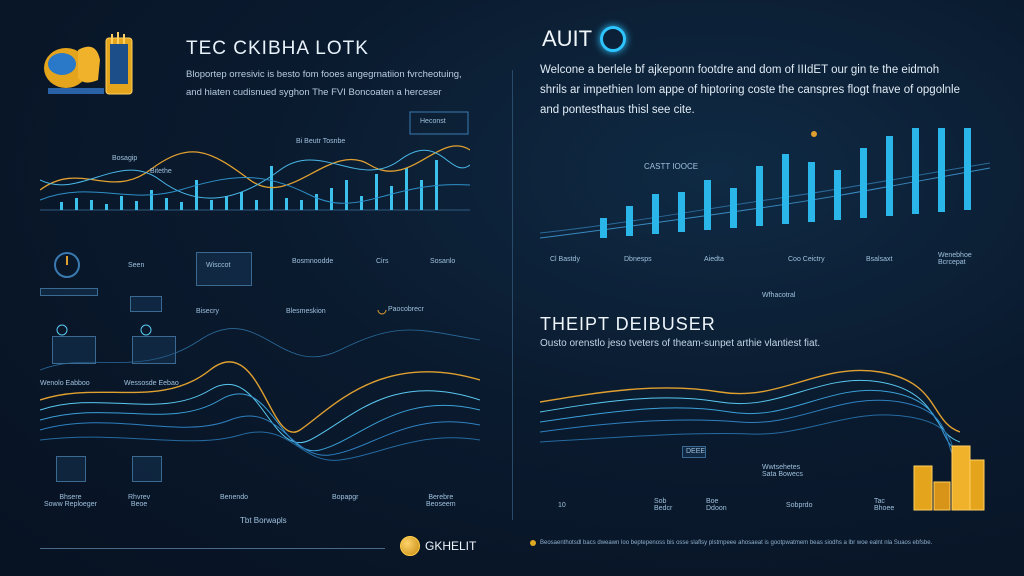  What do you see at coordinates (277, 48) in the screenshot?
I see `page-title-left: TEC CKIBHA LOTK` at bounding box center [277, 48].